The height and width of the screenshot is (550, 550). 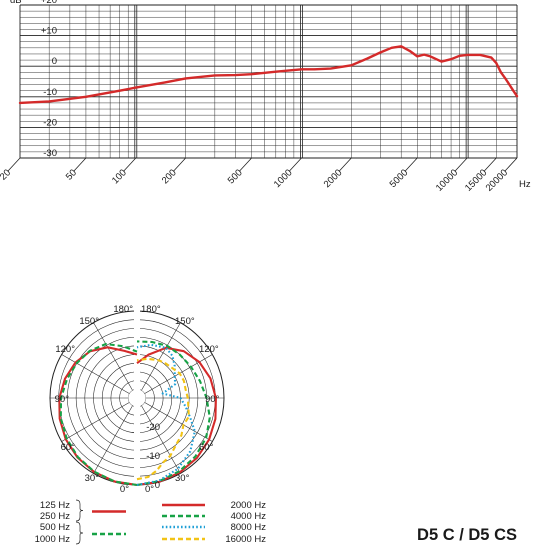 What do you see at coordinates (50, 153) in the screenshot?
I see `y-tick-label: -30` at bounding box center [50, 153].